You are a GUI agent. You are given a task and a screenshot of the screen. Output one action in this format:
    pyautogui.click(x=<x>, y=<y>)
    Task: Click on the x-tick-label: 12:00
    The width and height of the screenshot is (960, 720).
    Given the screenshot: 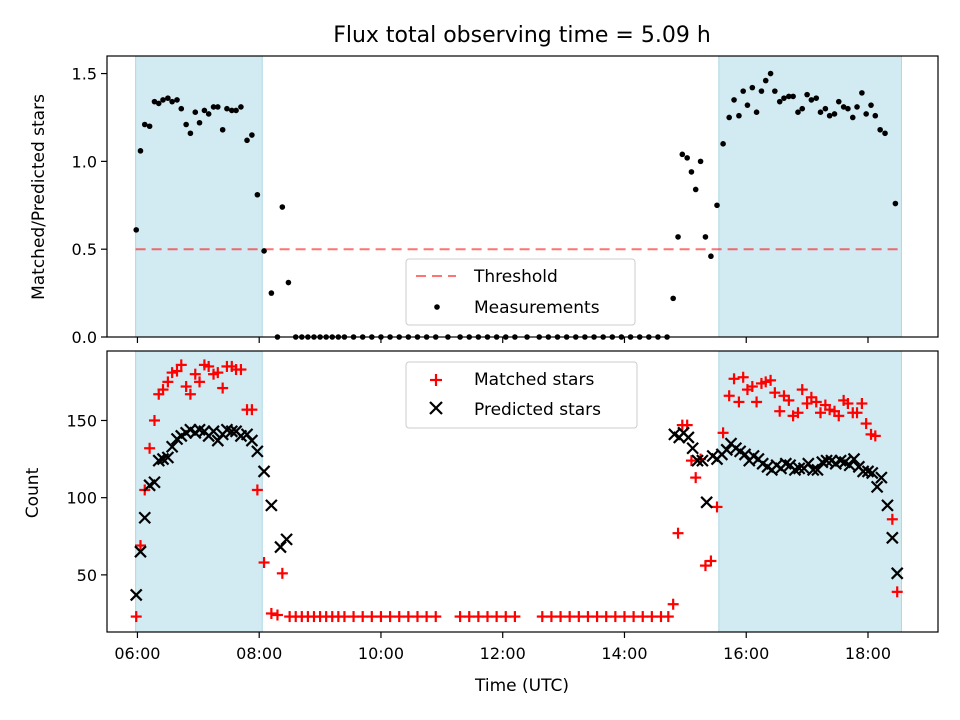 What is the action you would take?
    pyautogui.click(x=503, y=653)
    